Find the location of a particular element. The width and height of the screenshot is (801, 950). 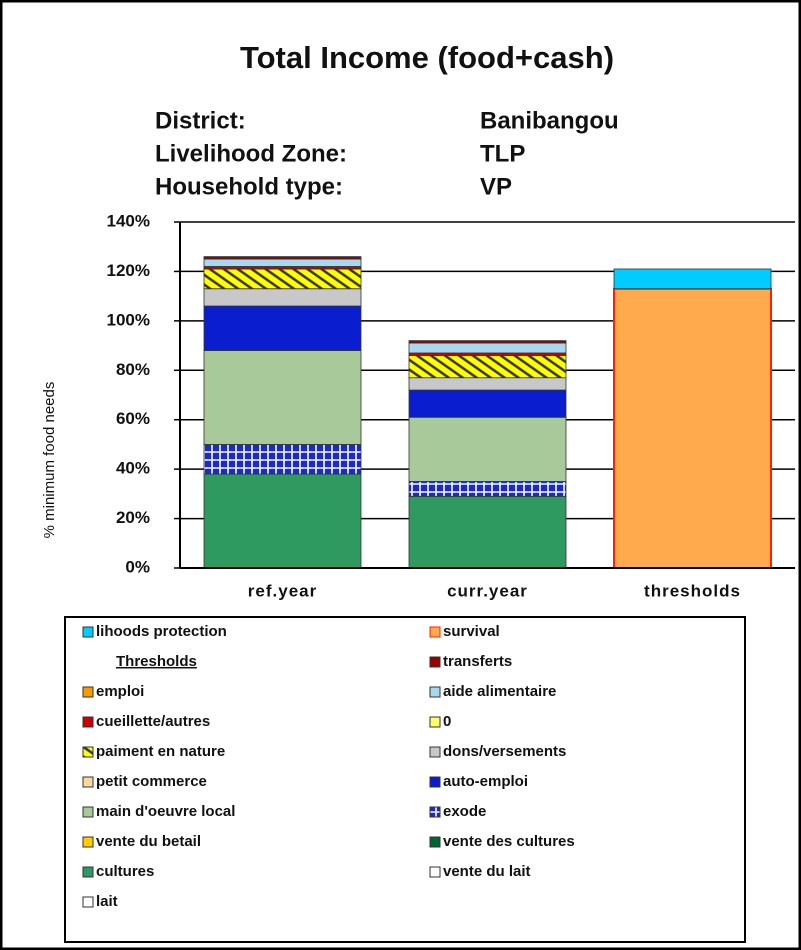

x-tick-label: curr.year is located at coordinates (487, 590).